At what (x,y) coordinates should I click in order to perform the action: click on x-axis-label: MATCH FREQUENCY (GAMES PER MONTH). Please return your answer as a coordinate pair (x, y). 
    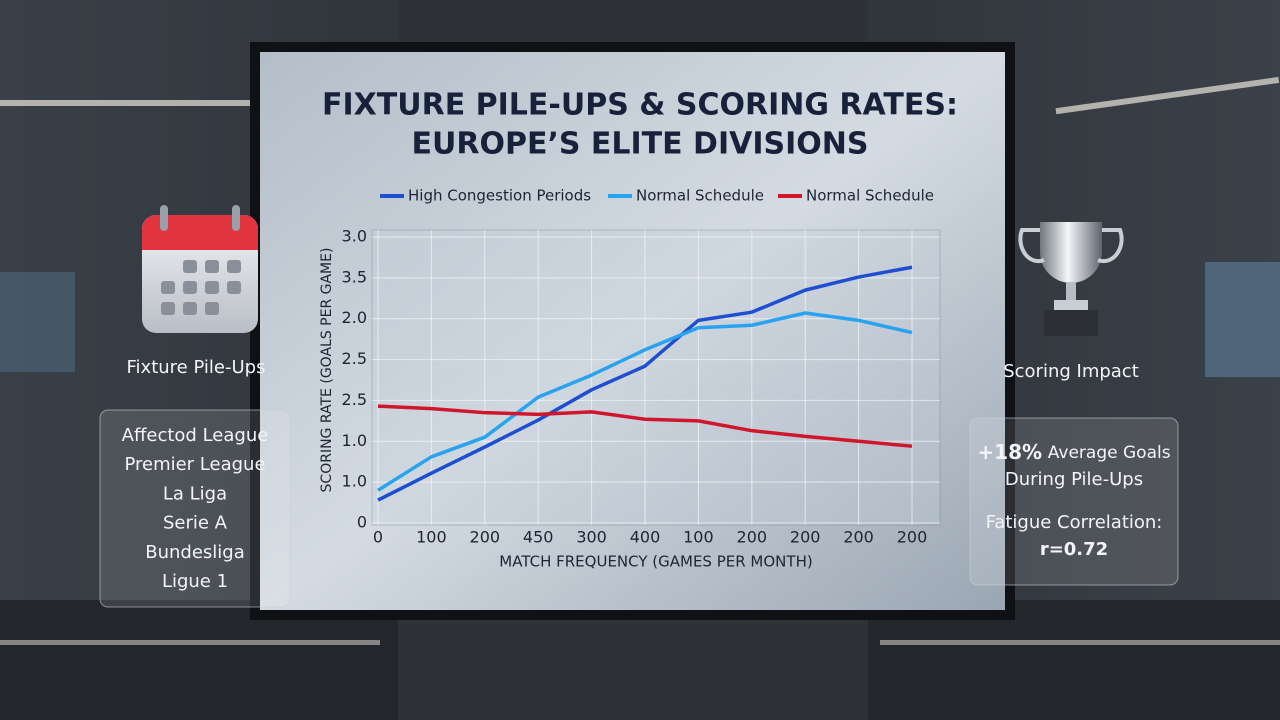
    Looking at the image, I should click on (655, 562).